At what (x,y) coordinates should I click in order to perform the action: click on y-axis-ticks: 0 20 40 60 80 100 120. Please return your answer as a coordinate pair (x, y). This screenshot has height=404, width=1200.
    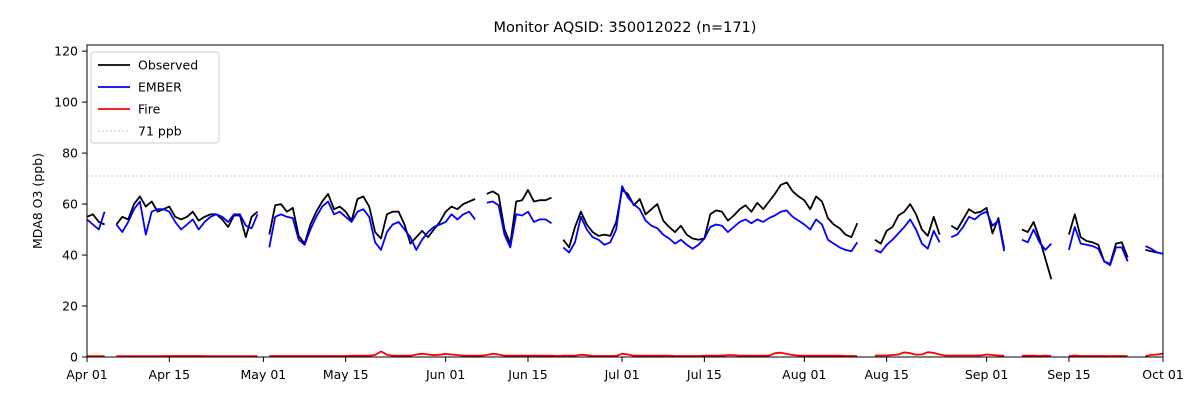
    Looking at the image, I should click on (70, 204).